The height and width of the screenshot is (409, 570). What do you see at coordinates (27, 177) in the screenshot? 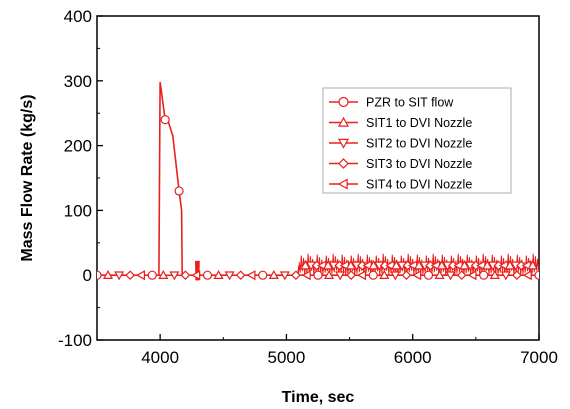
I see `y-axis-title: Mass Flow Rate (kg/s)` at bounding box center [27, 177].